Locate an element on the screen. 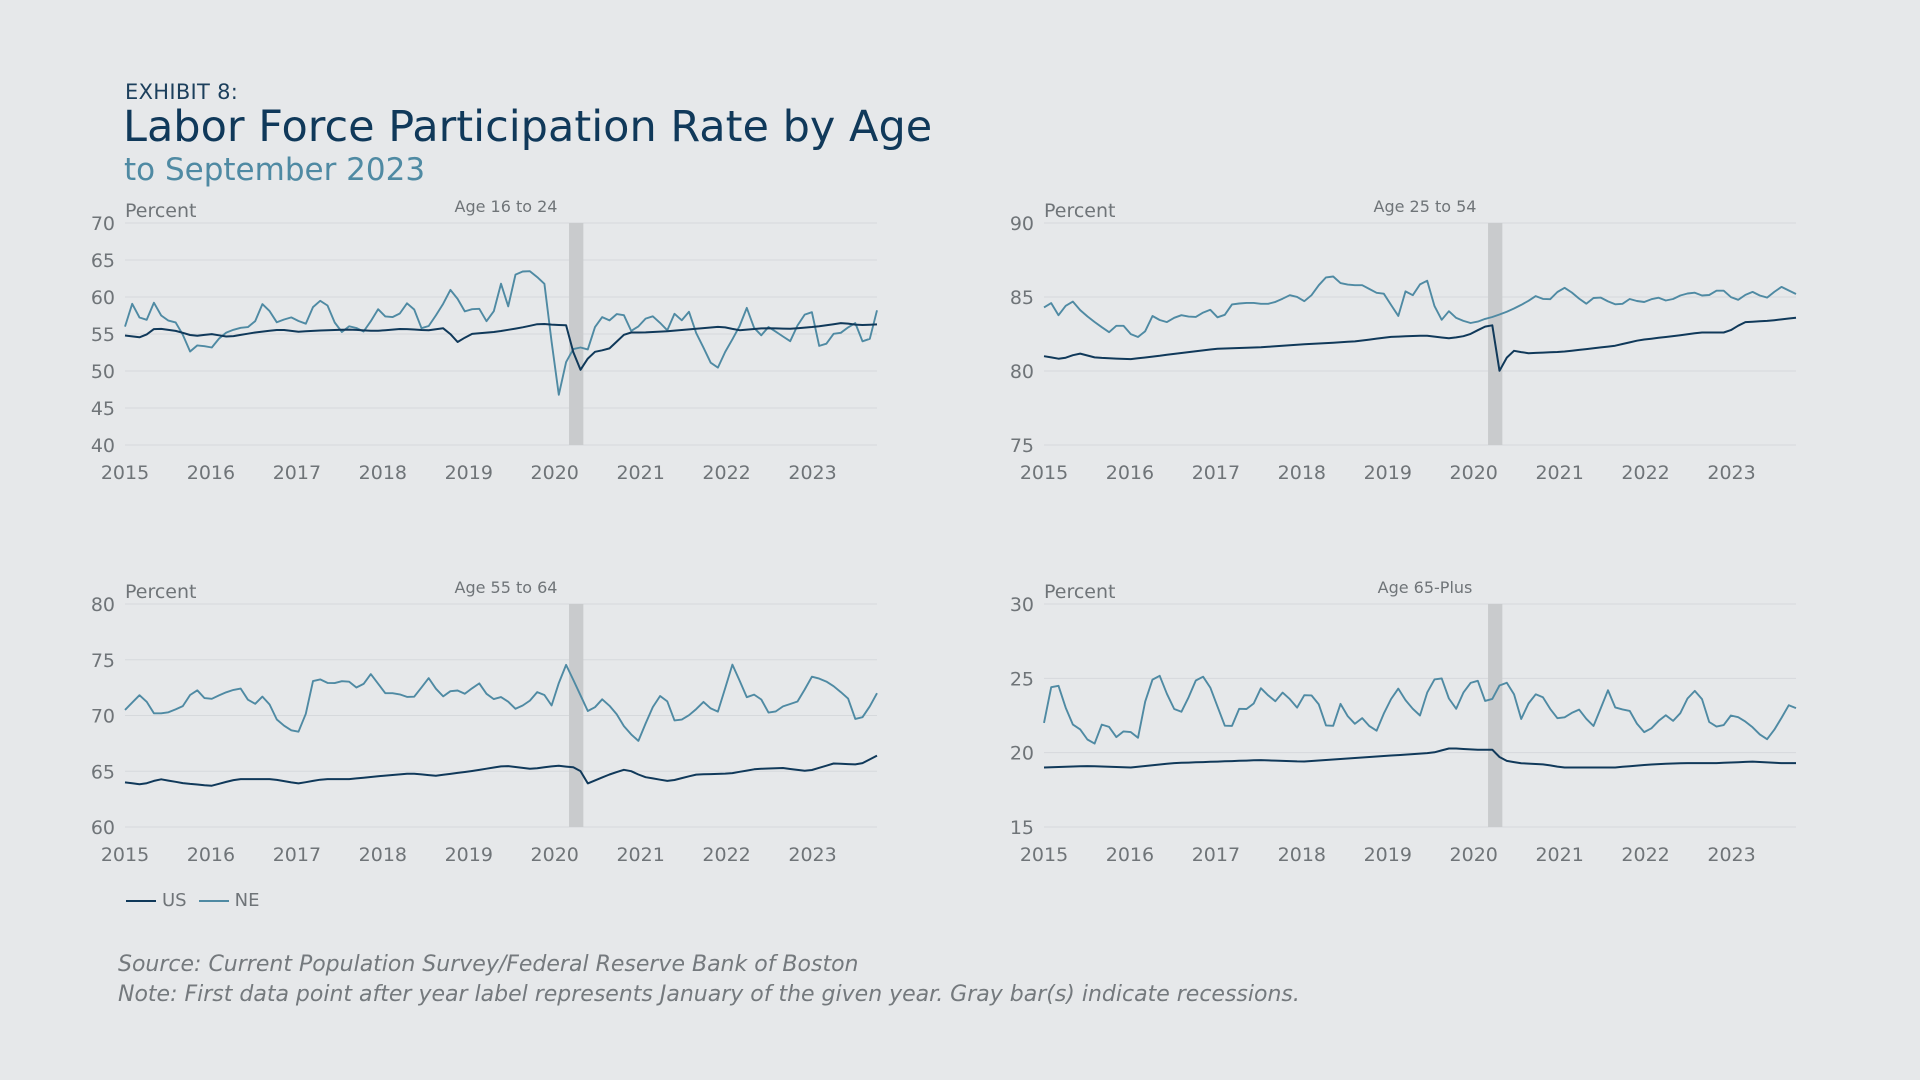 The height and width of the screenshot is (1080, 1920). y-tick-label: 20 is located at coordinates (1022, 754).